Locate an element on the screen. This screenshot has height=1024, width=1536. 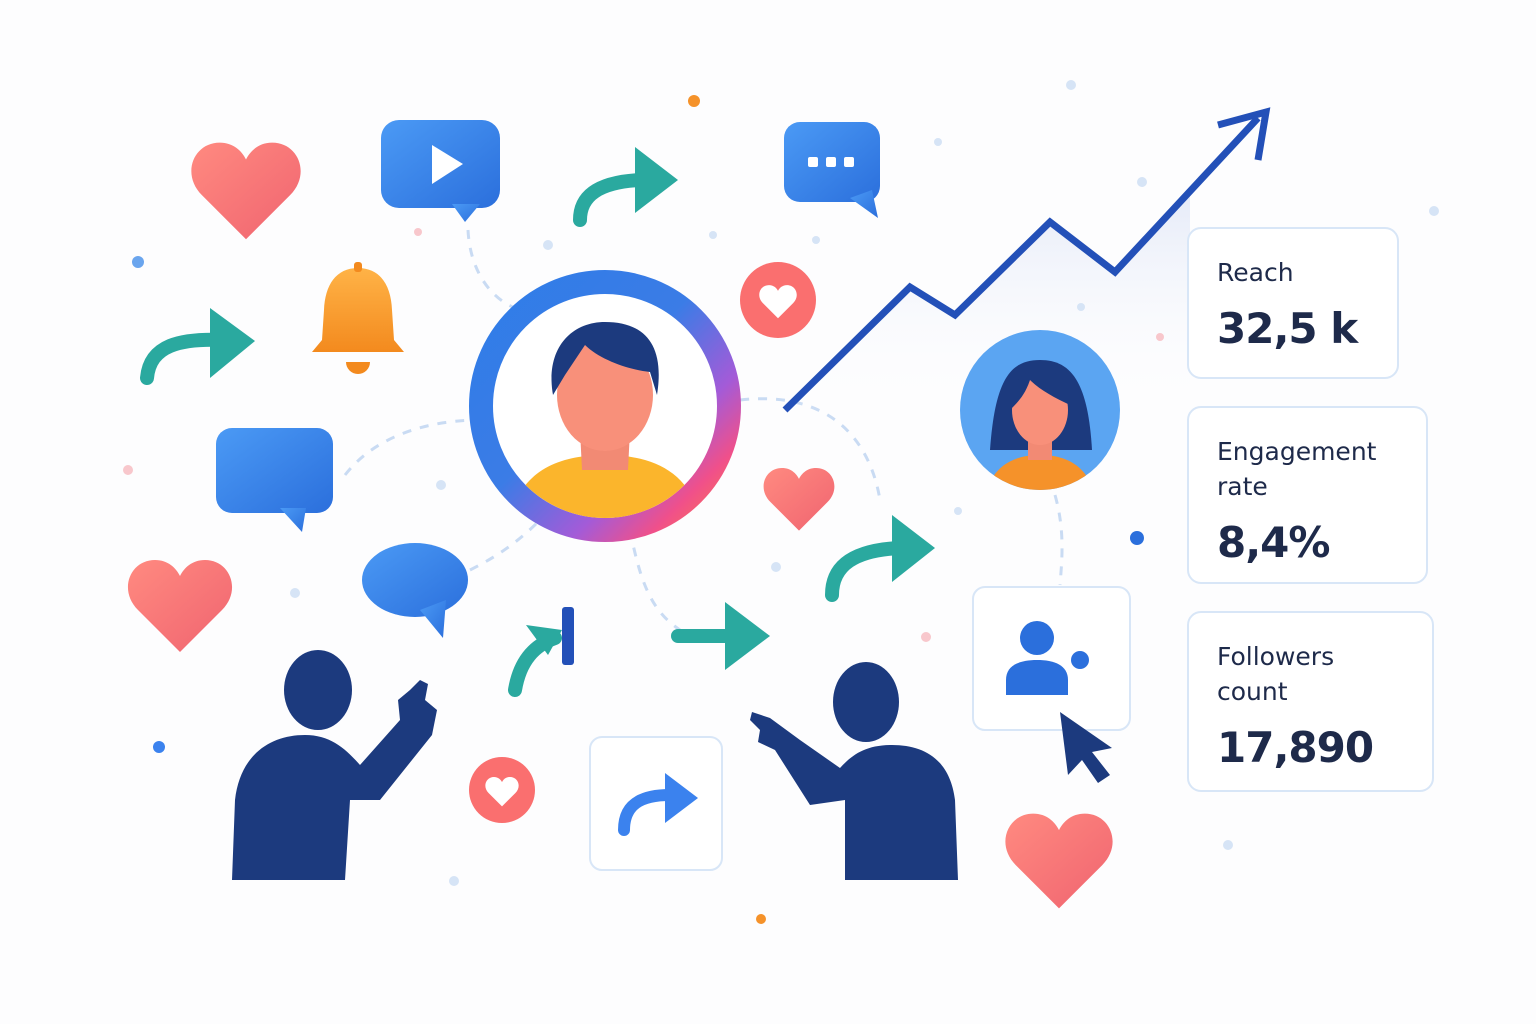
trend-arrowhead is located at coordinates (1244, 134).